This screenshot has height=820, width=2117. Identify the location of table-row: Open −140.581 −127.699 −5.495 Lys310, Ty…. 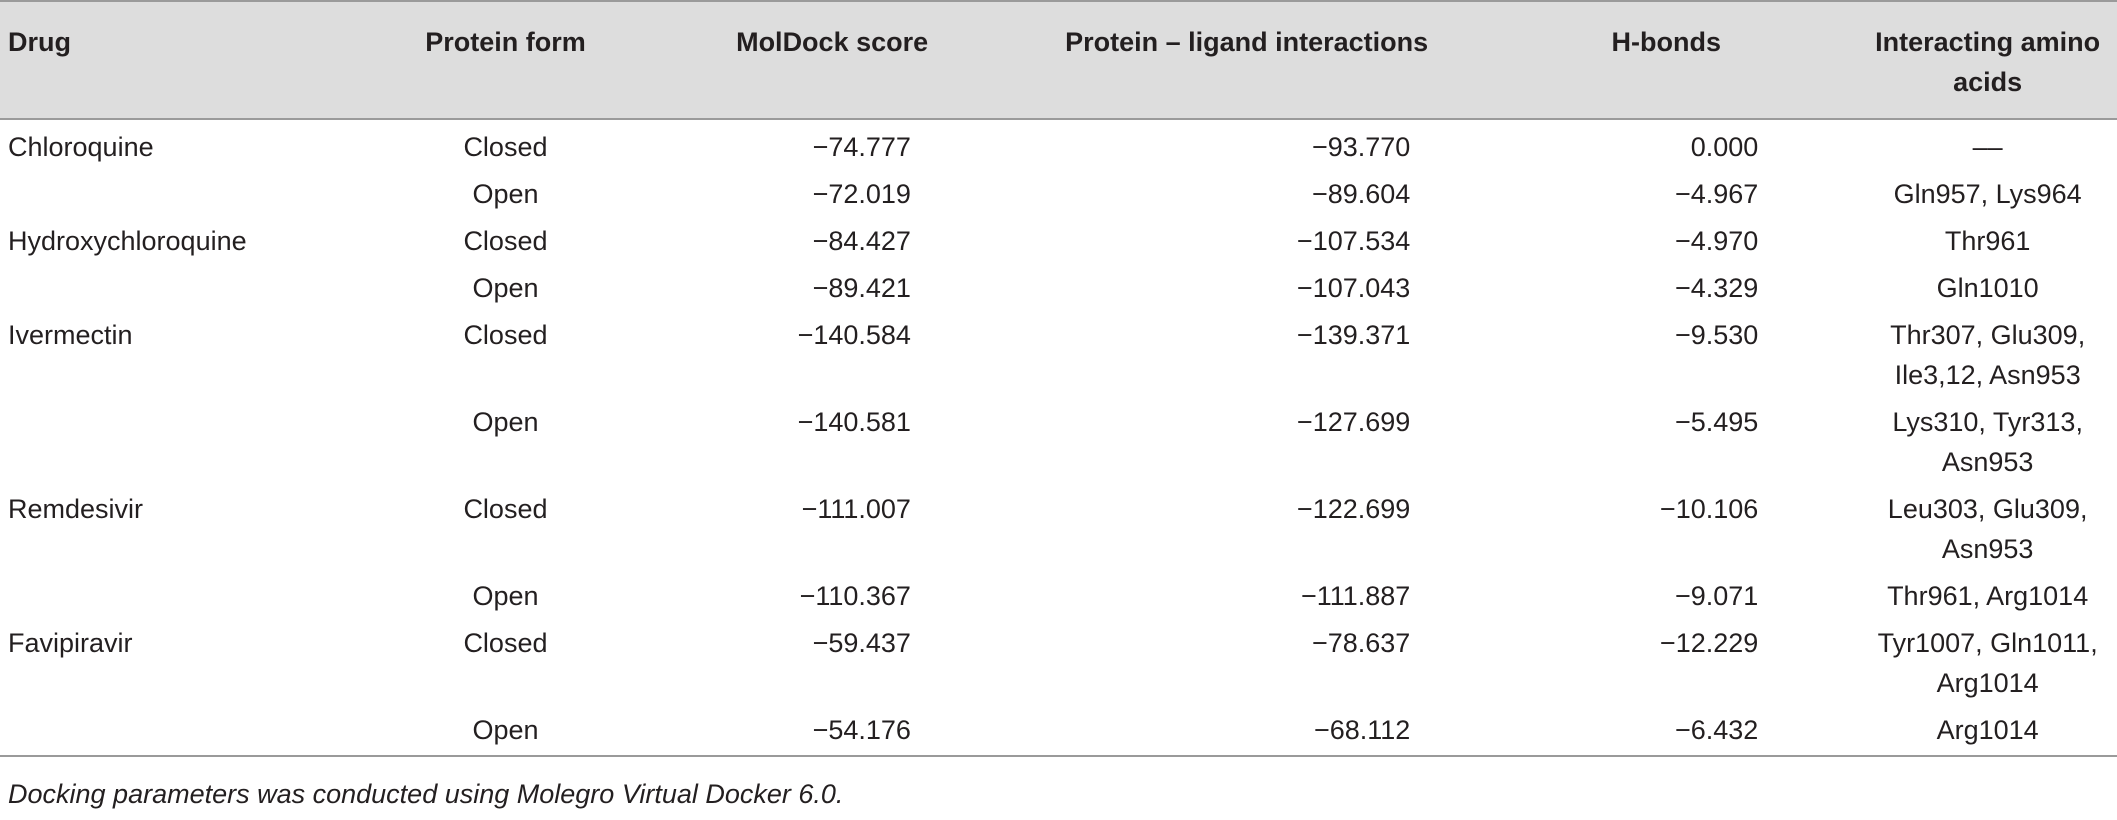
(1058, 438).